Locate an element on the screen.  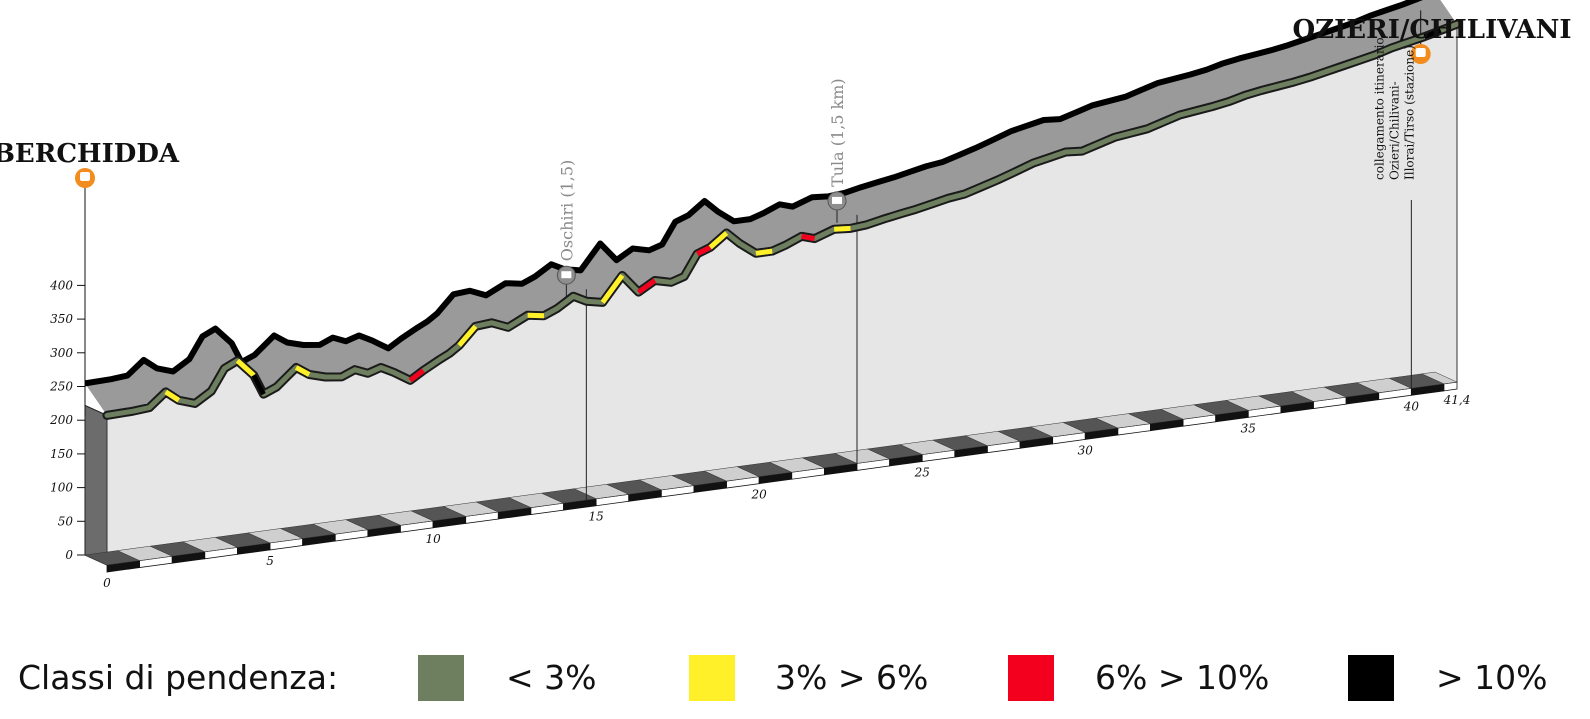
legend-label-3-6: 3% > 6% is located at coordinates (852, 677).